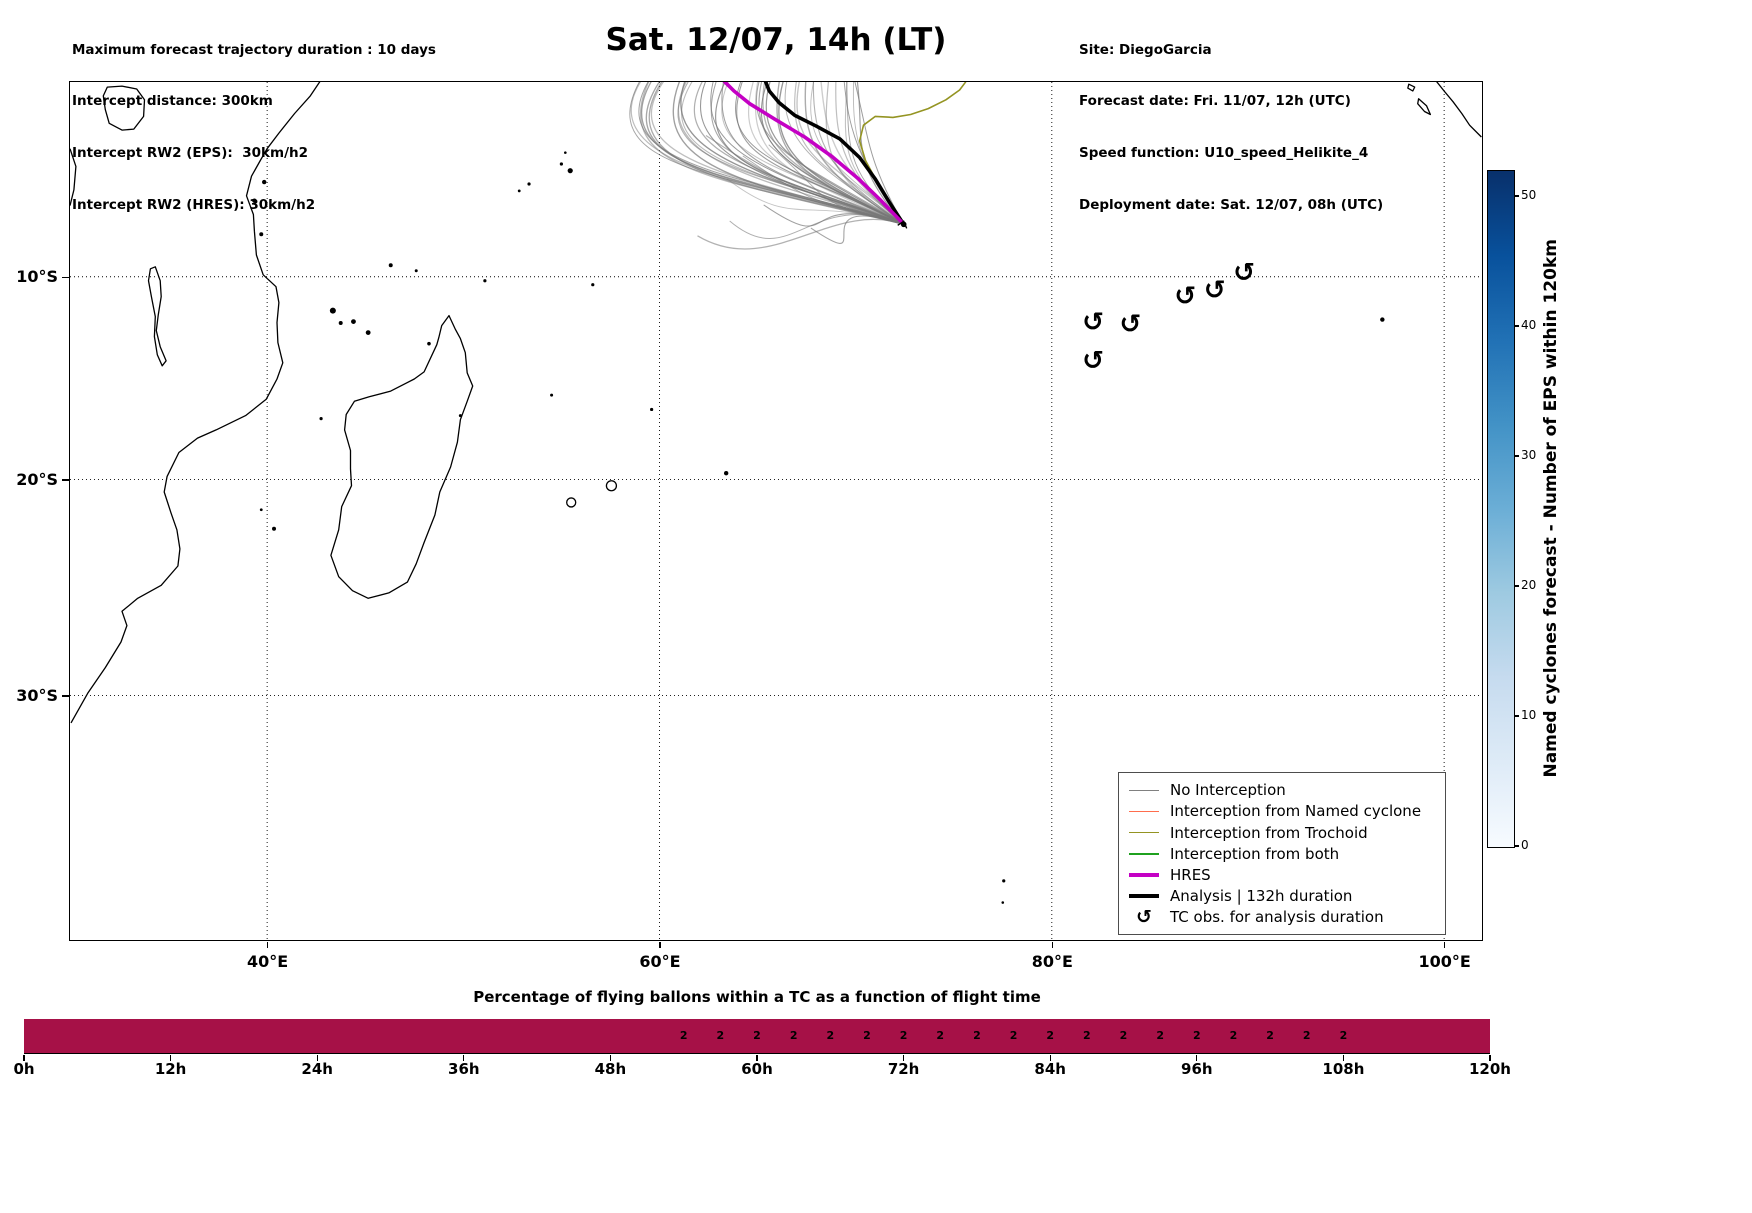  I want to click on island-batu, so click(1411, 87).